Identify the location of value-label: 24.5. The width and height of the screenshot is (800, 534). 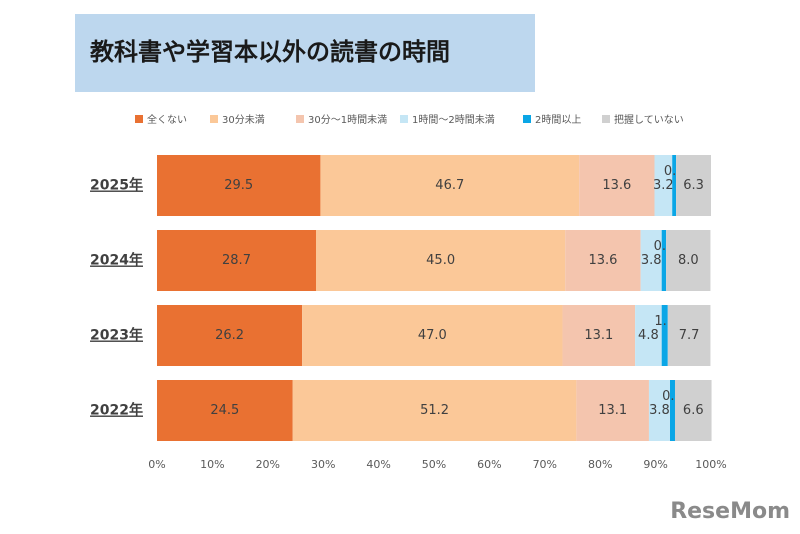
(224, 410).